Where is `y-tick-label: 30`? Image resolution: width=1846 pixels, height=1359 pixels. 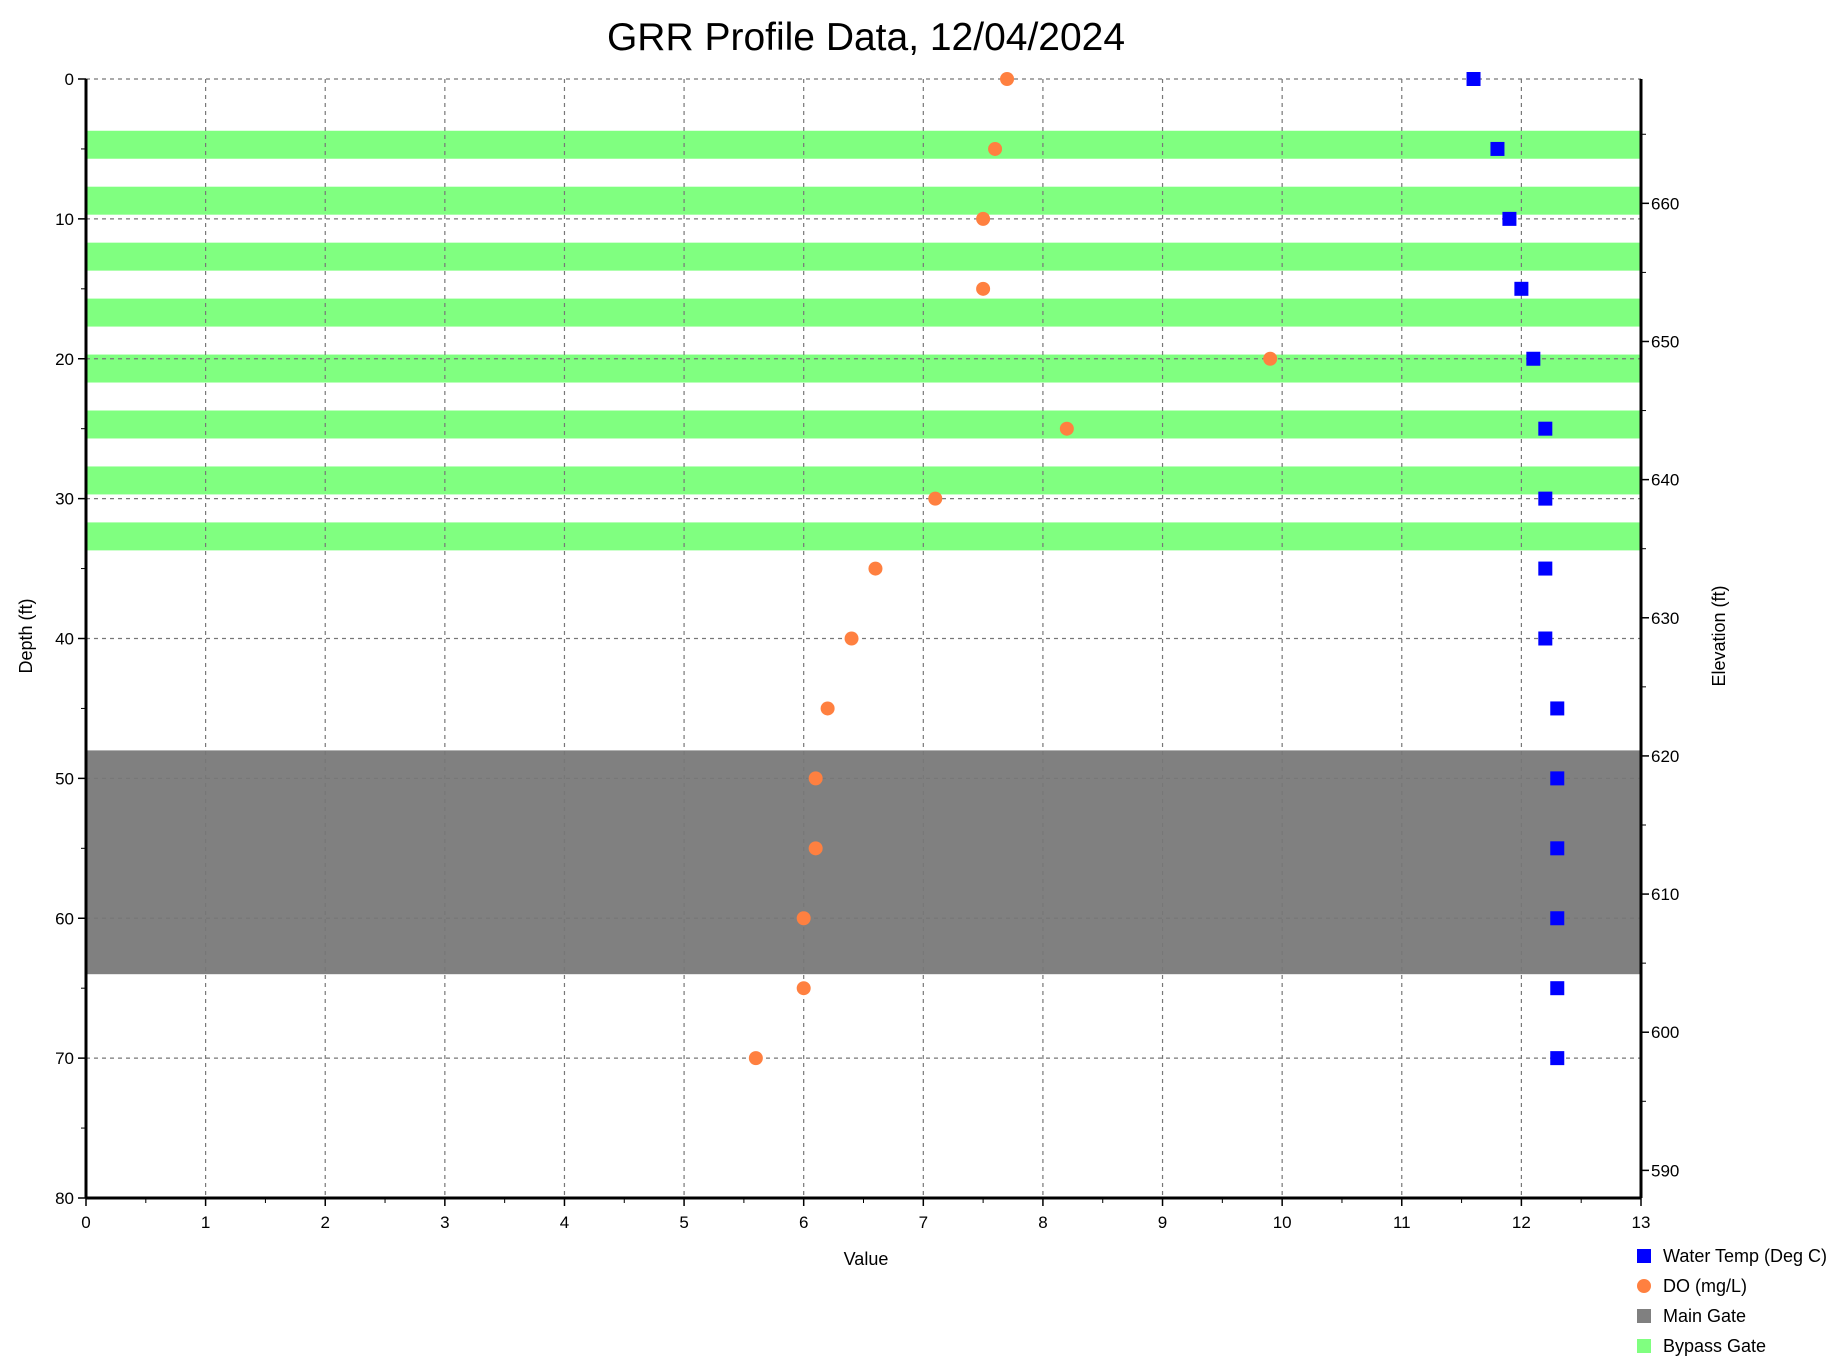 y-tick-label: 30 is located at coordinates (64, 499).